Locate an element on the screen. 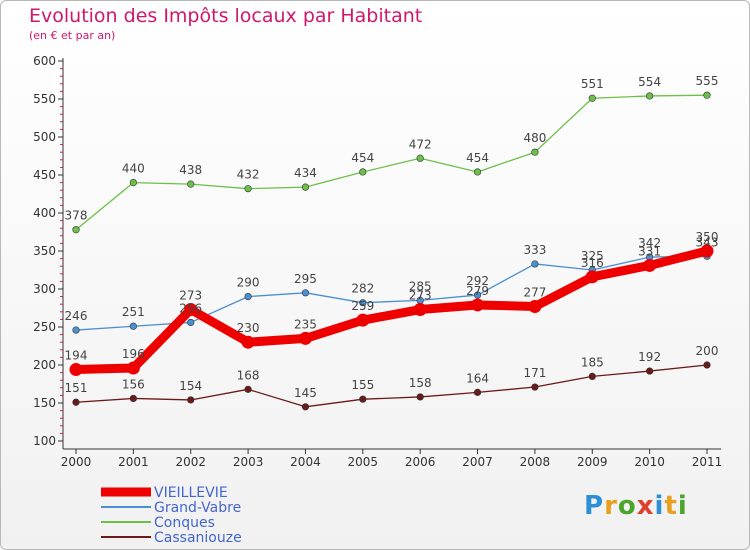  data-label: 279 is located at coordinates (477, 291).